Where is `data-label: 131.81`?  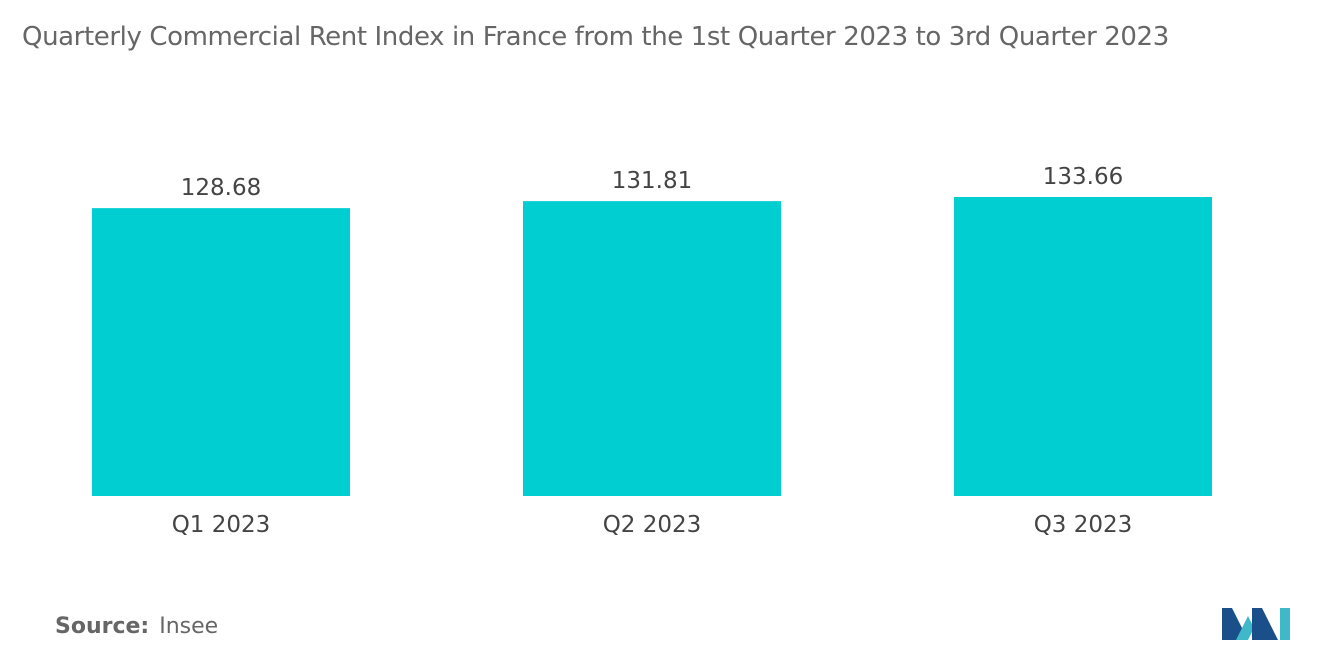
data-label: 131.81 is located at coordinates (652, 181).